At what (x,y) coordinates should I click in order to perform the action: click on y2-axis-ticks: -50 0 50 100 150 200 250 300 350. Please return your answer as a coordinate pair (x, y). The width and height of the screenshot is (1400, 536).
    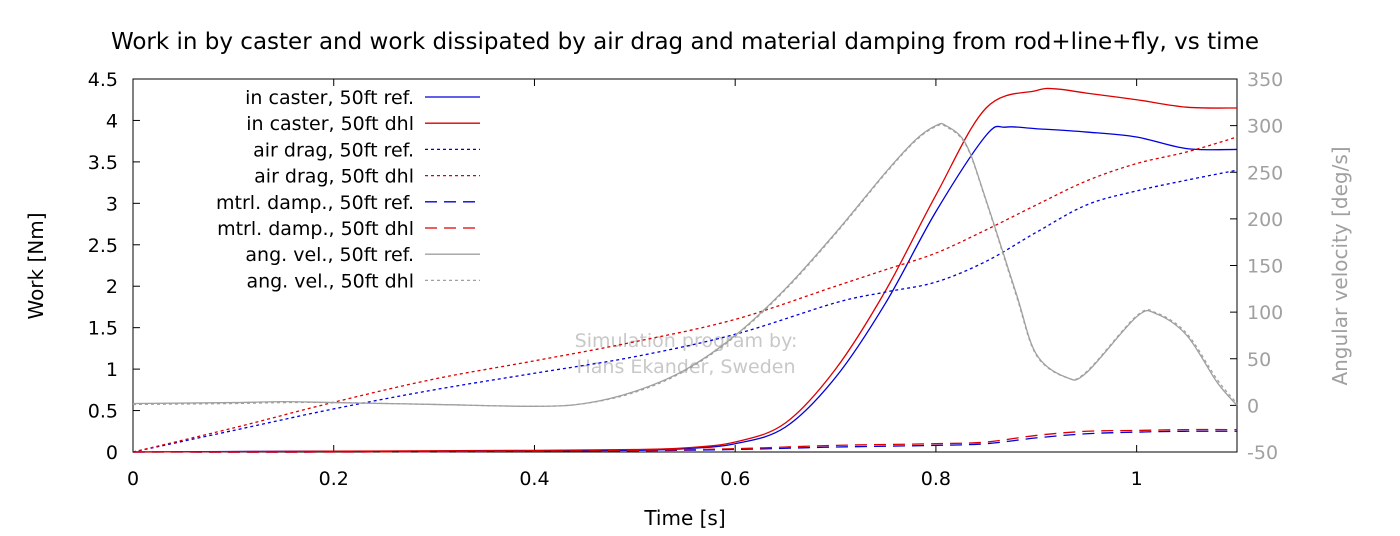
    Looking at the image, I should click on (1256, 266).